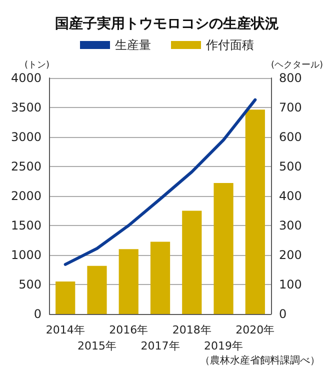 The width and height of the screenshot is (334, 380). What do you see at coordinates (260, 360) in the screenshot?
I see `text: （農林水産省飼料課調べ）` at bounding box center [260, 360].